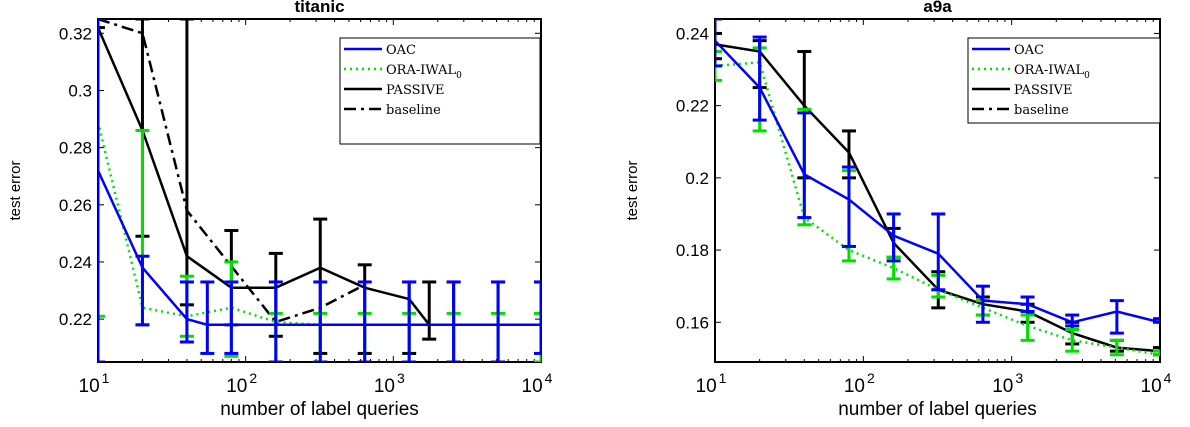  I want to click on y-tick-label: 0.28, so click(75, 148).